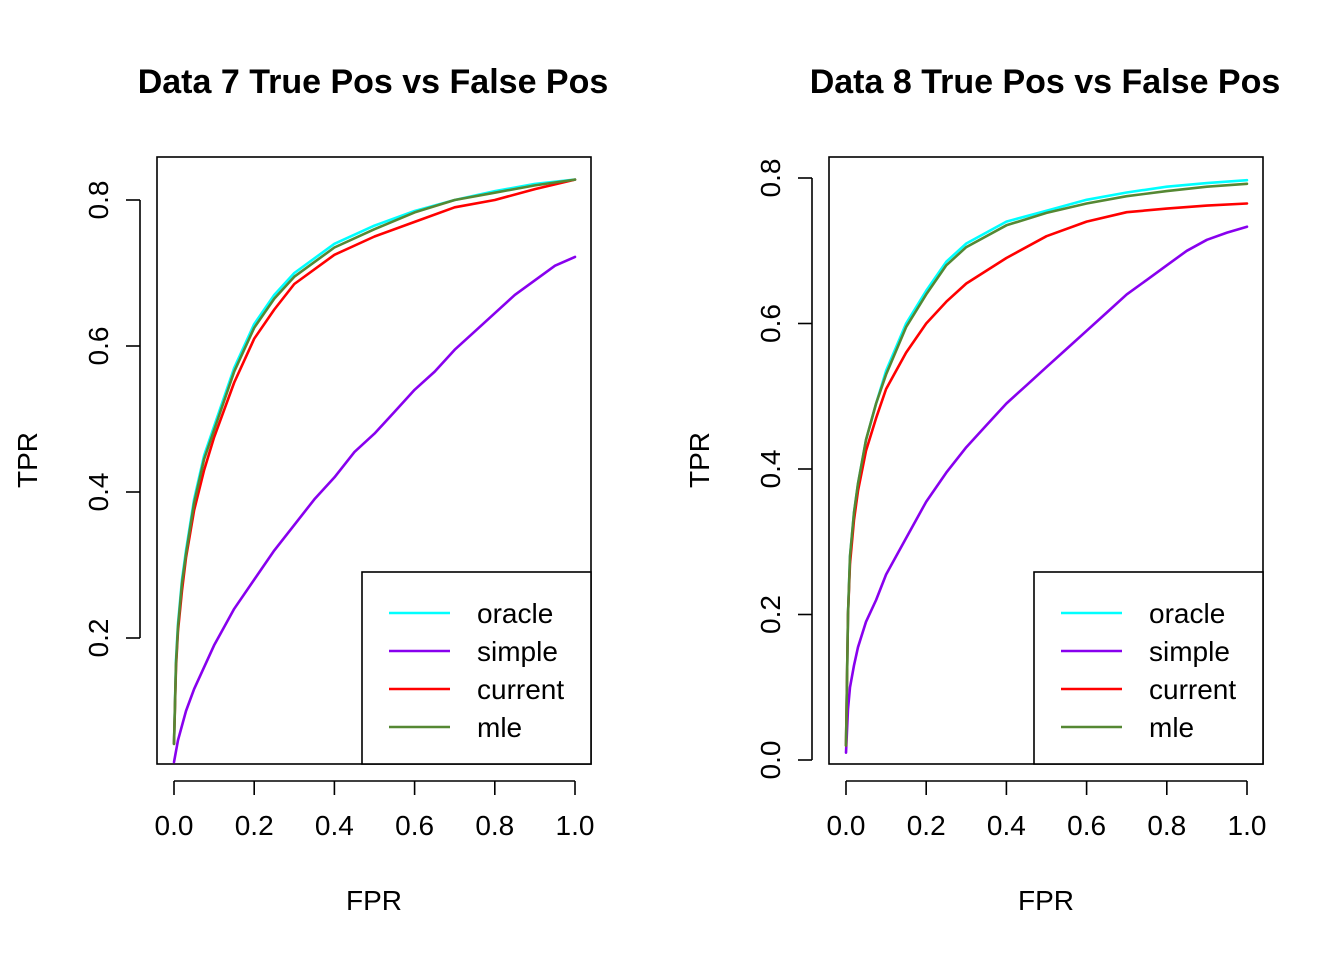 The image size is (1344, 960). Describe the element at coordinates (1045, 82) in the screenshot. I see `chart-title: Data 8 True Pos vs False Pos` at that location.